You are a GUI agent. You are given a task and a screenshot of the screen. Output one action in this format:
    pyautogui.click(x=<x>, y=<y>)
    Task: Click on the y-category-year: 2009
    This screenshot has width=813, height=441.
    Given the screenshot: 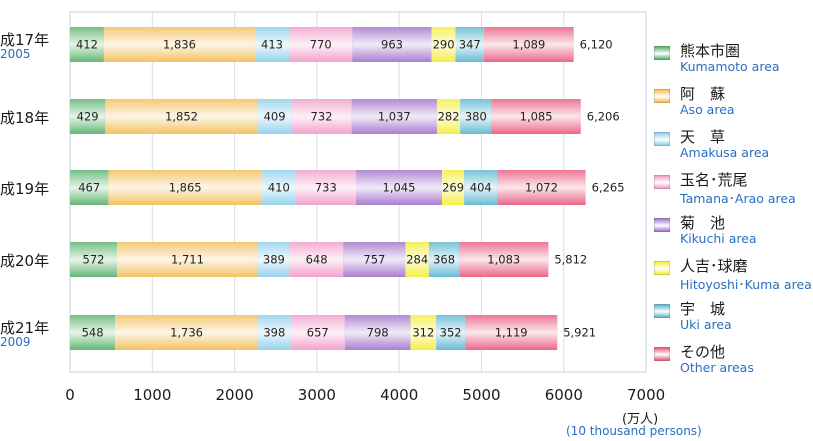 What is the action you would take?
    pyautogui.click(x=15, y=342)
    